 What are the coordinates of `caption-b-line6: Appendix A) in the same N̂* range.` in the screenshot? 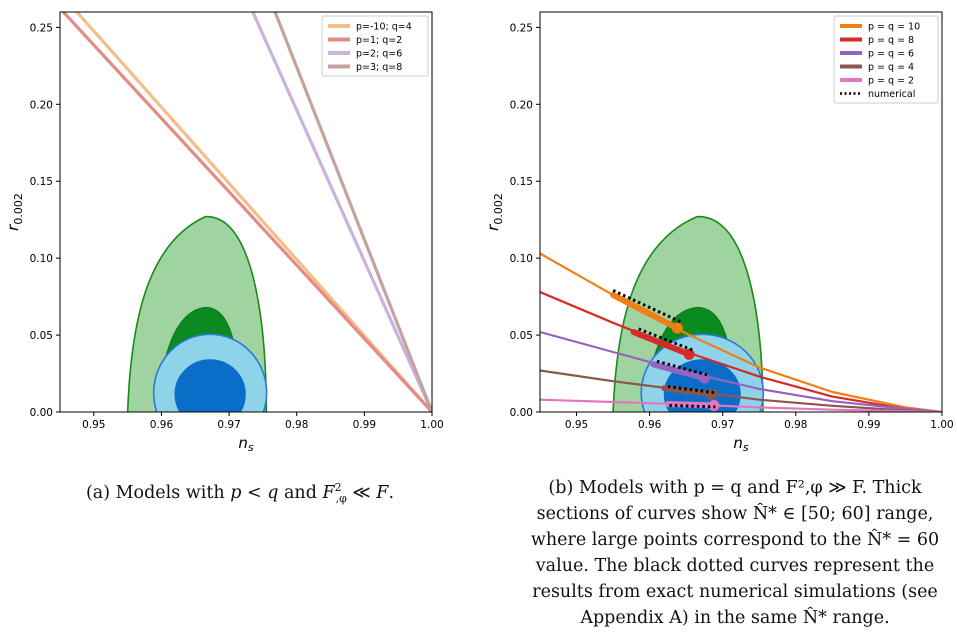 It's located at (735, 618).